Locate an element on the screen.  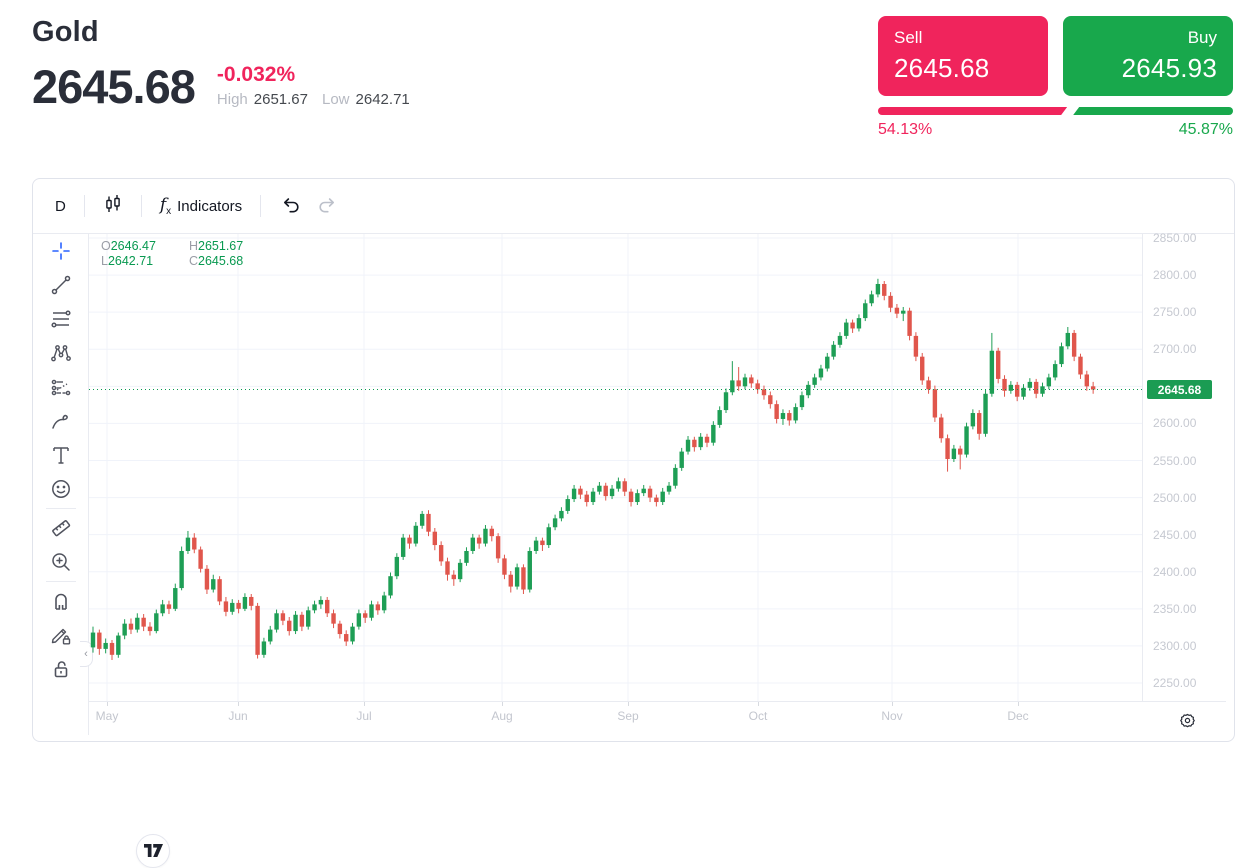
lock-all-tool is located at coordinates (61, 669).